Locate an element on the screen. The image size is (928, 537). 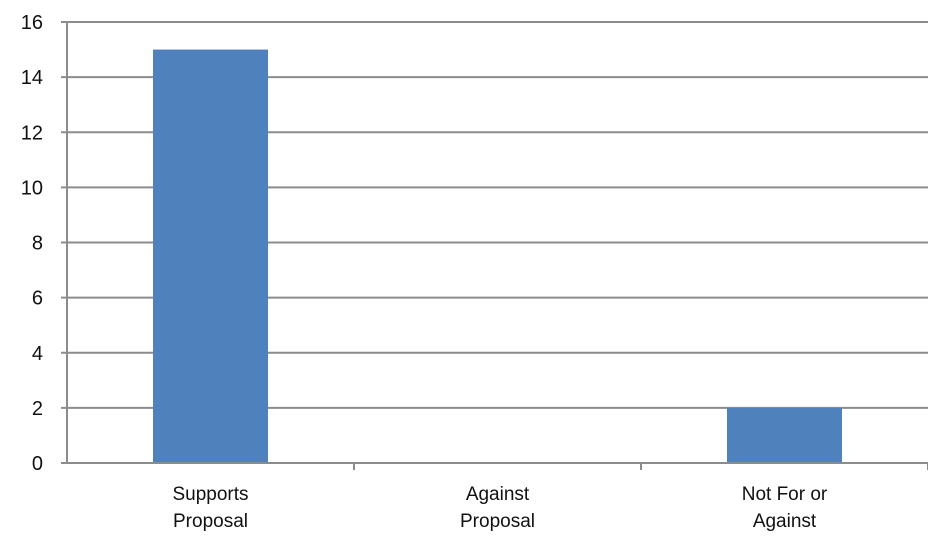
x-category-label-line: Not For or is located at coordinates (785, 494).